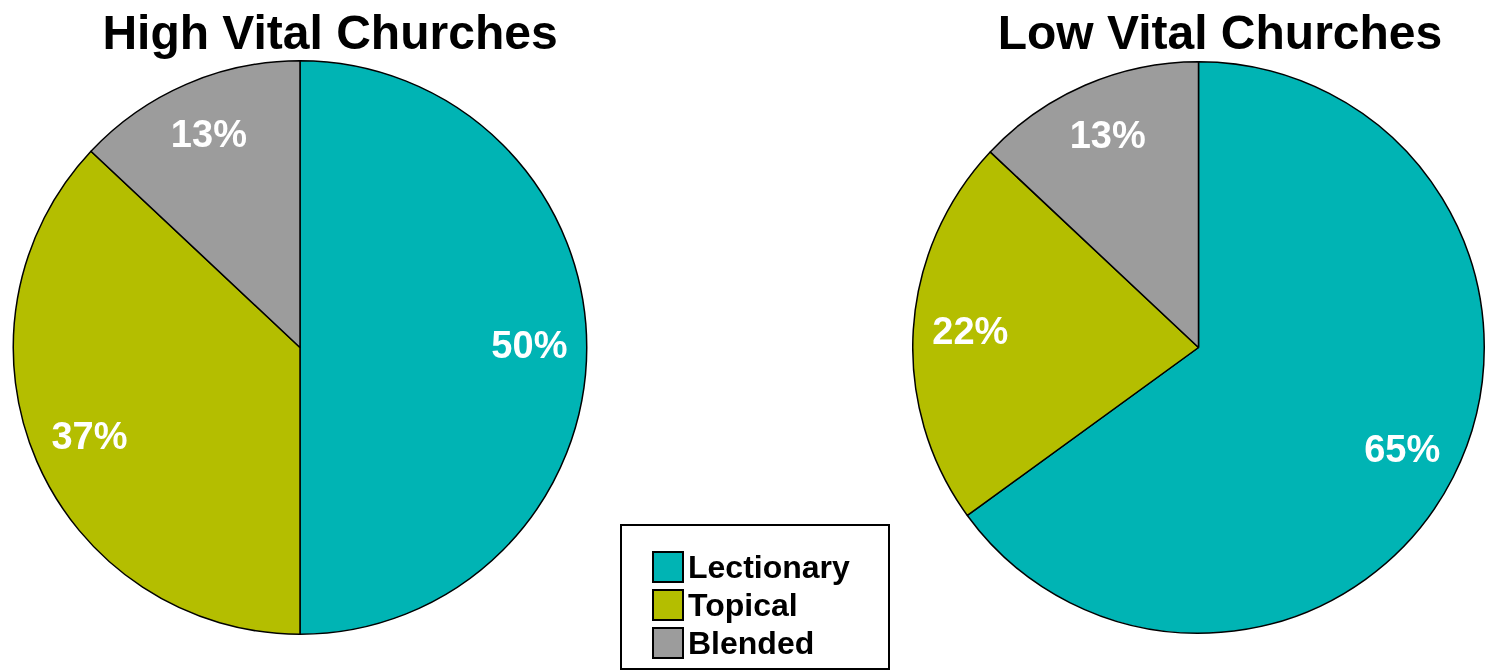 The width and height of the screenshot is (1485, 672). Describe the element at coordinates (970, 330) in the screenshot. I see `data-label: 22%` at that location.